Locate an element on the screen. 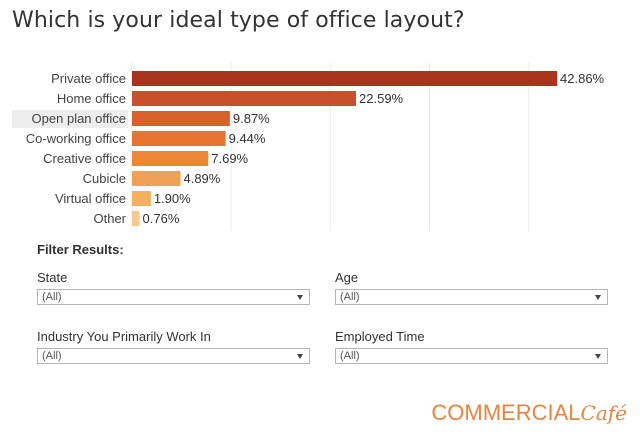  value-label: 42.86% is located at coordinates (582, 78).